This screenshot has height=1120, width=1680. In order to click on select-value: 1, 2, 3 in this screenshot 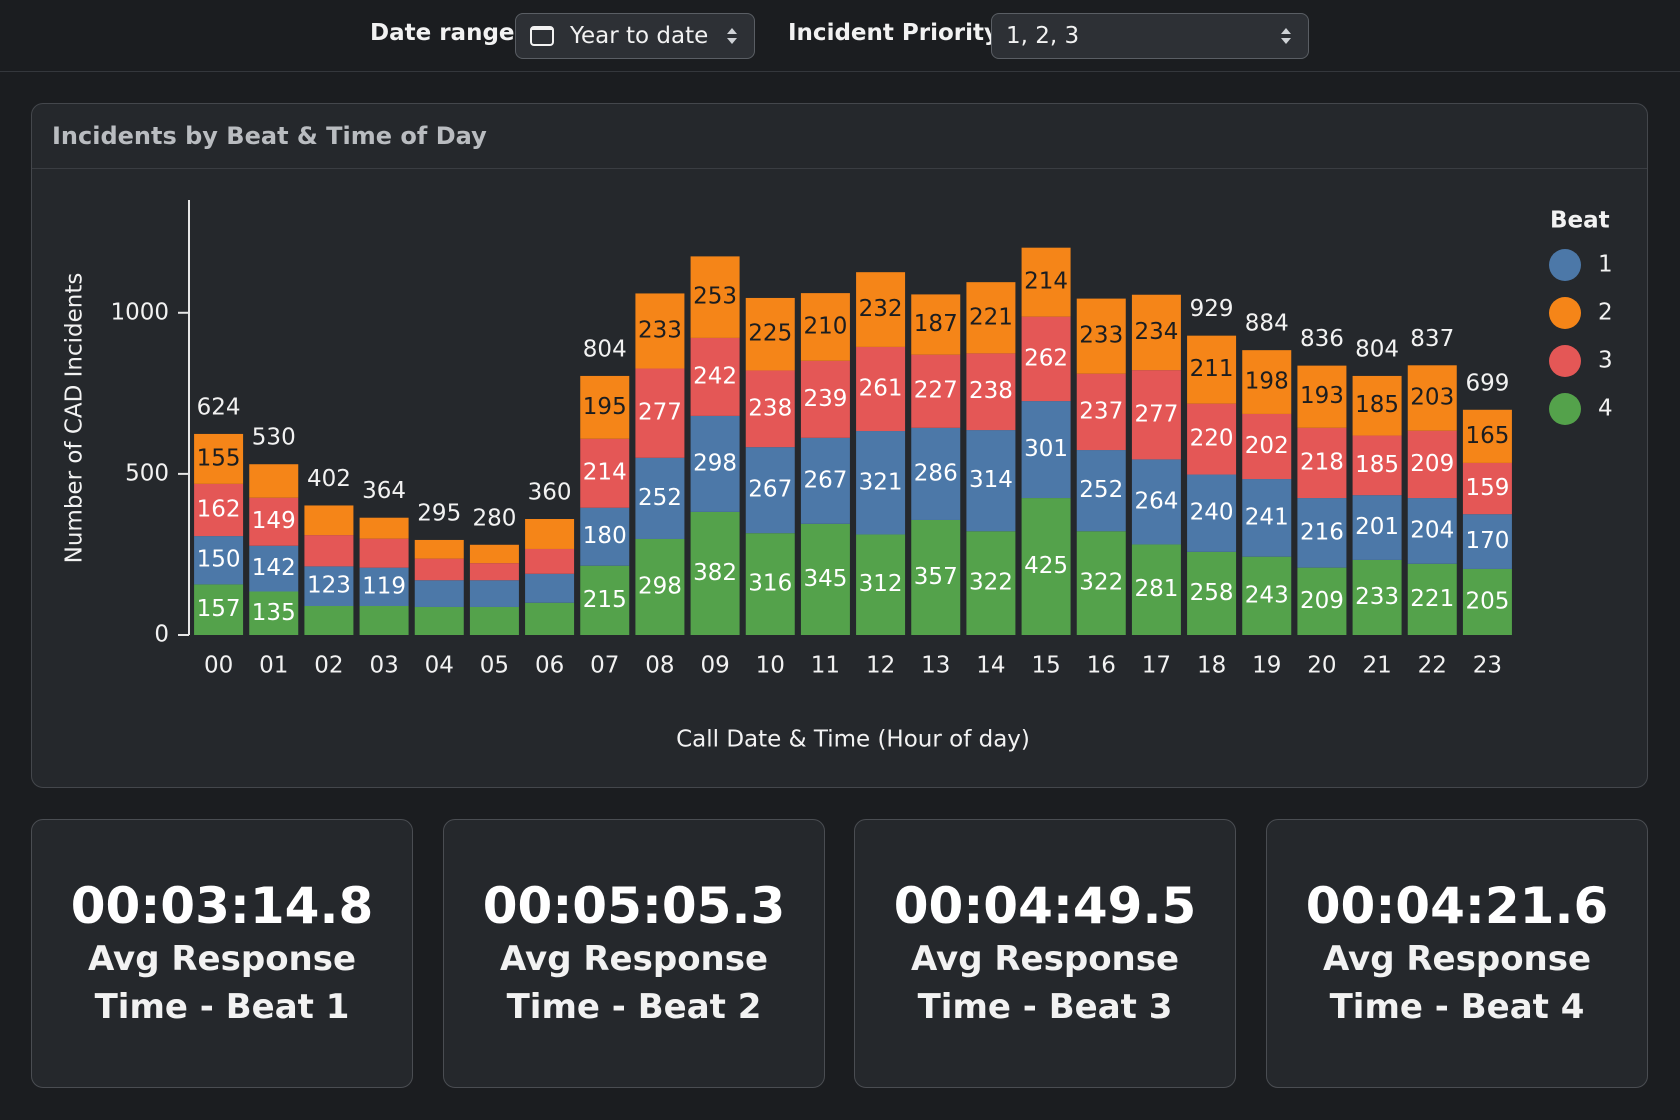, I will do `click(1043, 36)`.